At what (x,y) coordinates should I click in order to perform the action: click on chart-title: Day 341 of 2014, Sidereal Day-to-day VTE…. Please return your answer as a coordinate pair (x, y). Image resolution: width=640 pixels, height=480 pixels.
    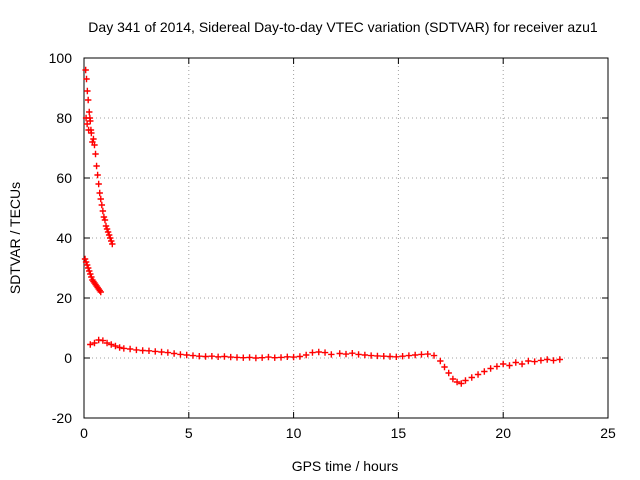
    Looking at the image, I should click on (343, 27).